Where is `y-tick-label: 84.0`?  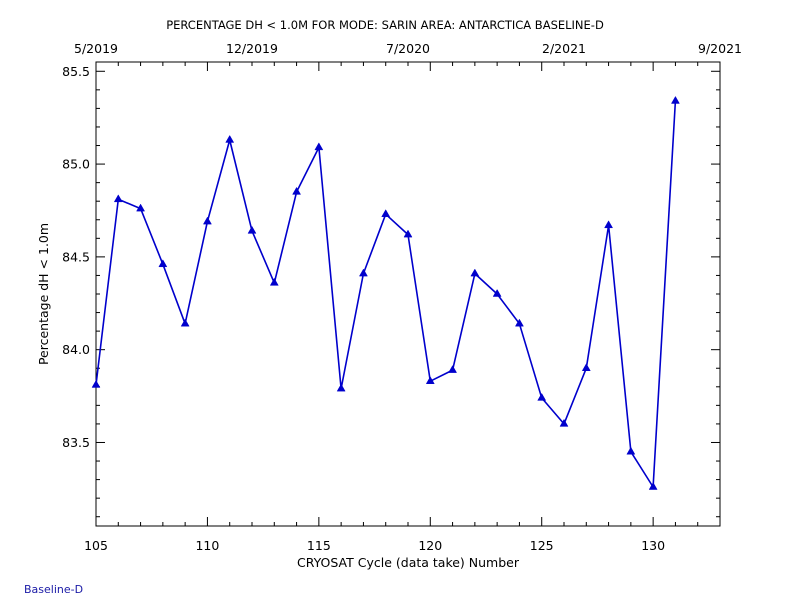
y-tick-label: 84.0 is located at coordinates (76, 349).